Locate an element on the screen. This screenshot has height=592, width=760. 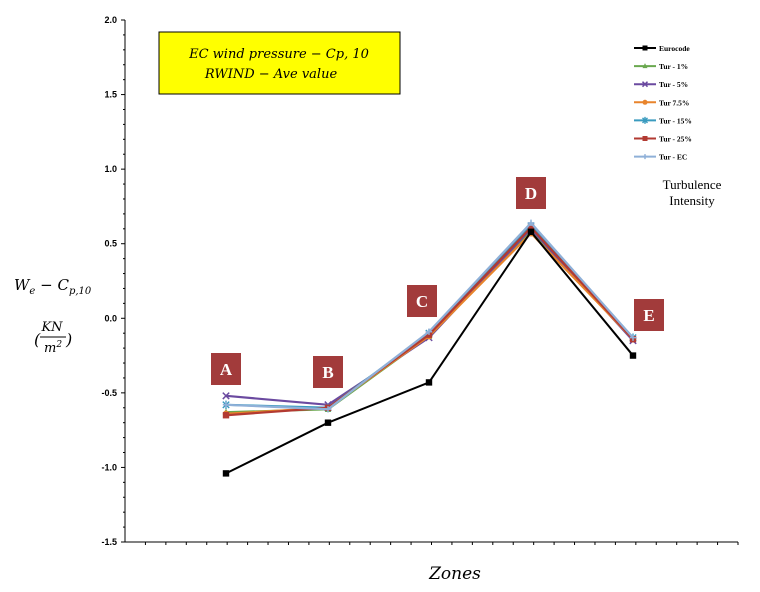
legend-label: Tur - 25% is located at coordinates (675, 139).